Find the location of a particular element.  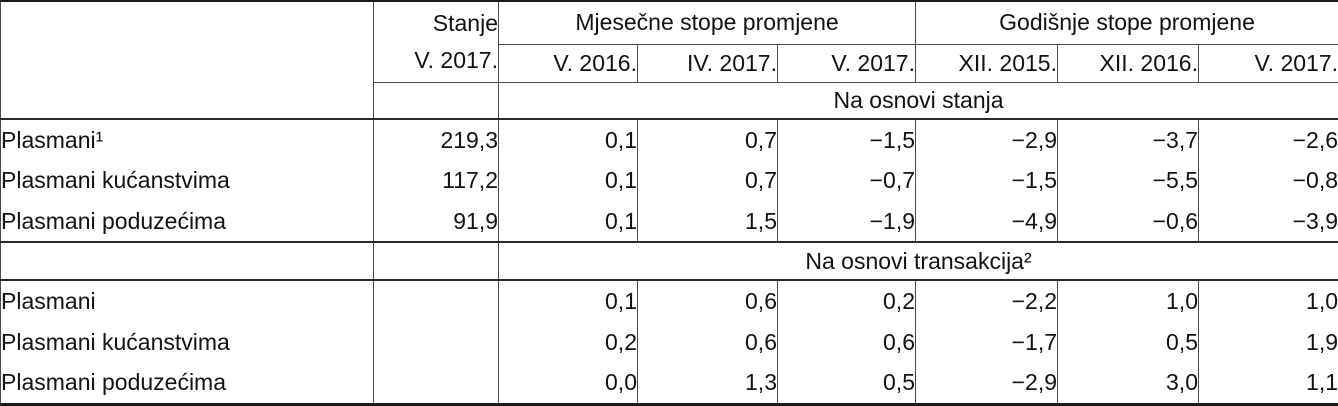

monthly-rates-group-header: Mjesečne stope promjene is located at coordinates (707, 23).